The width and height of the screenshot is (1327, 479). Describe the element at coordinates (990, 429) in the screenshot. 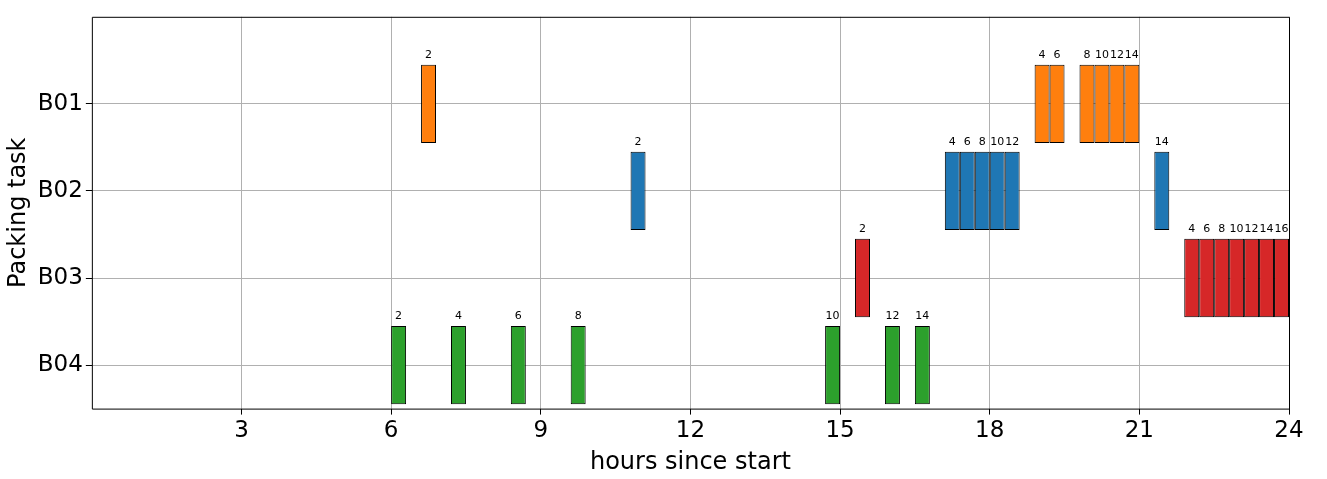

I see `x-tick-label: 18` at that location.